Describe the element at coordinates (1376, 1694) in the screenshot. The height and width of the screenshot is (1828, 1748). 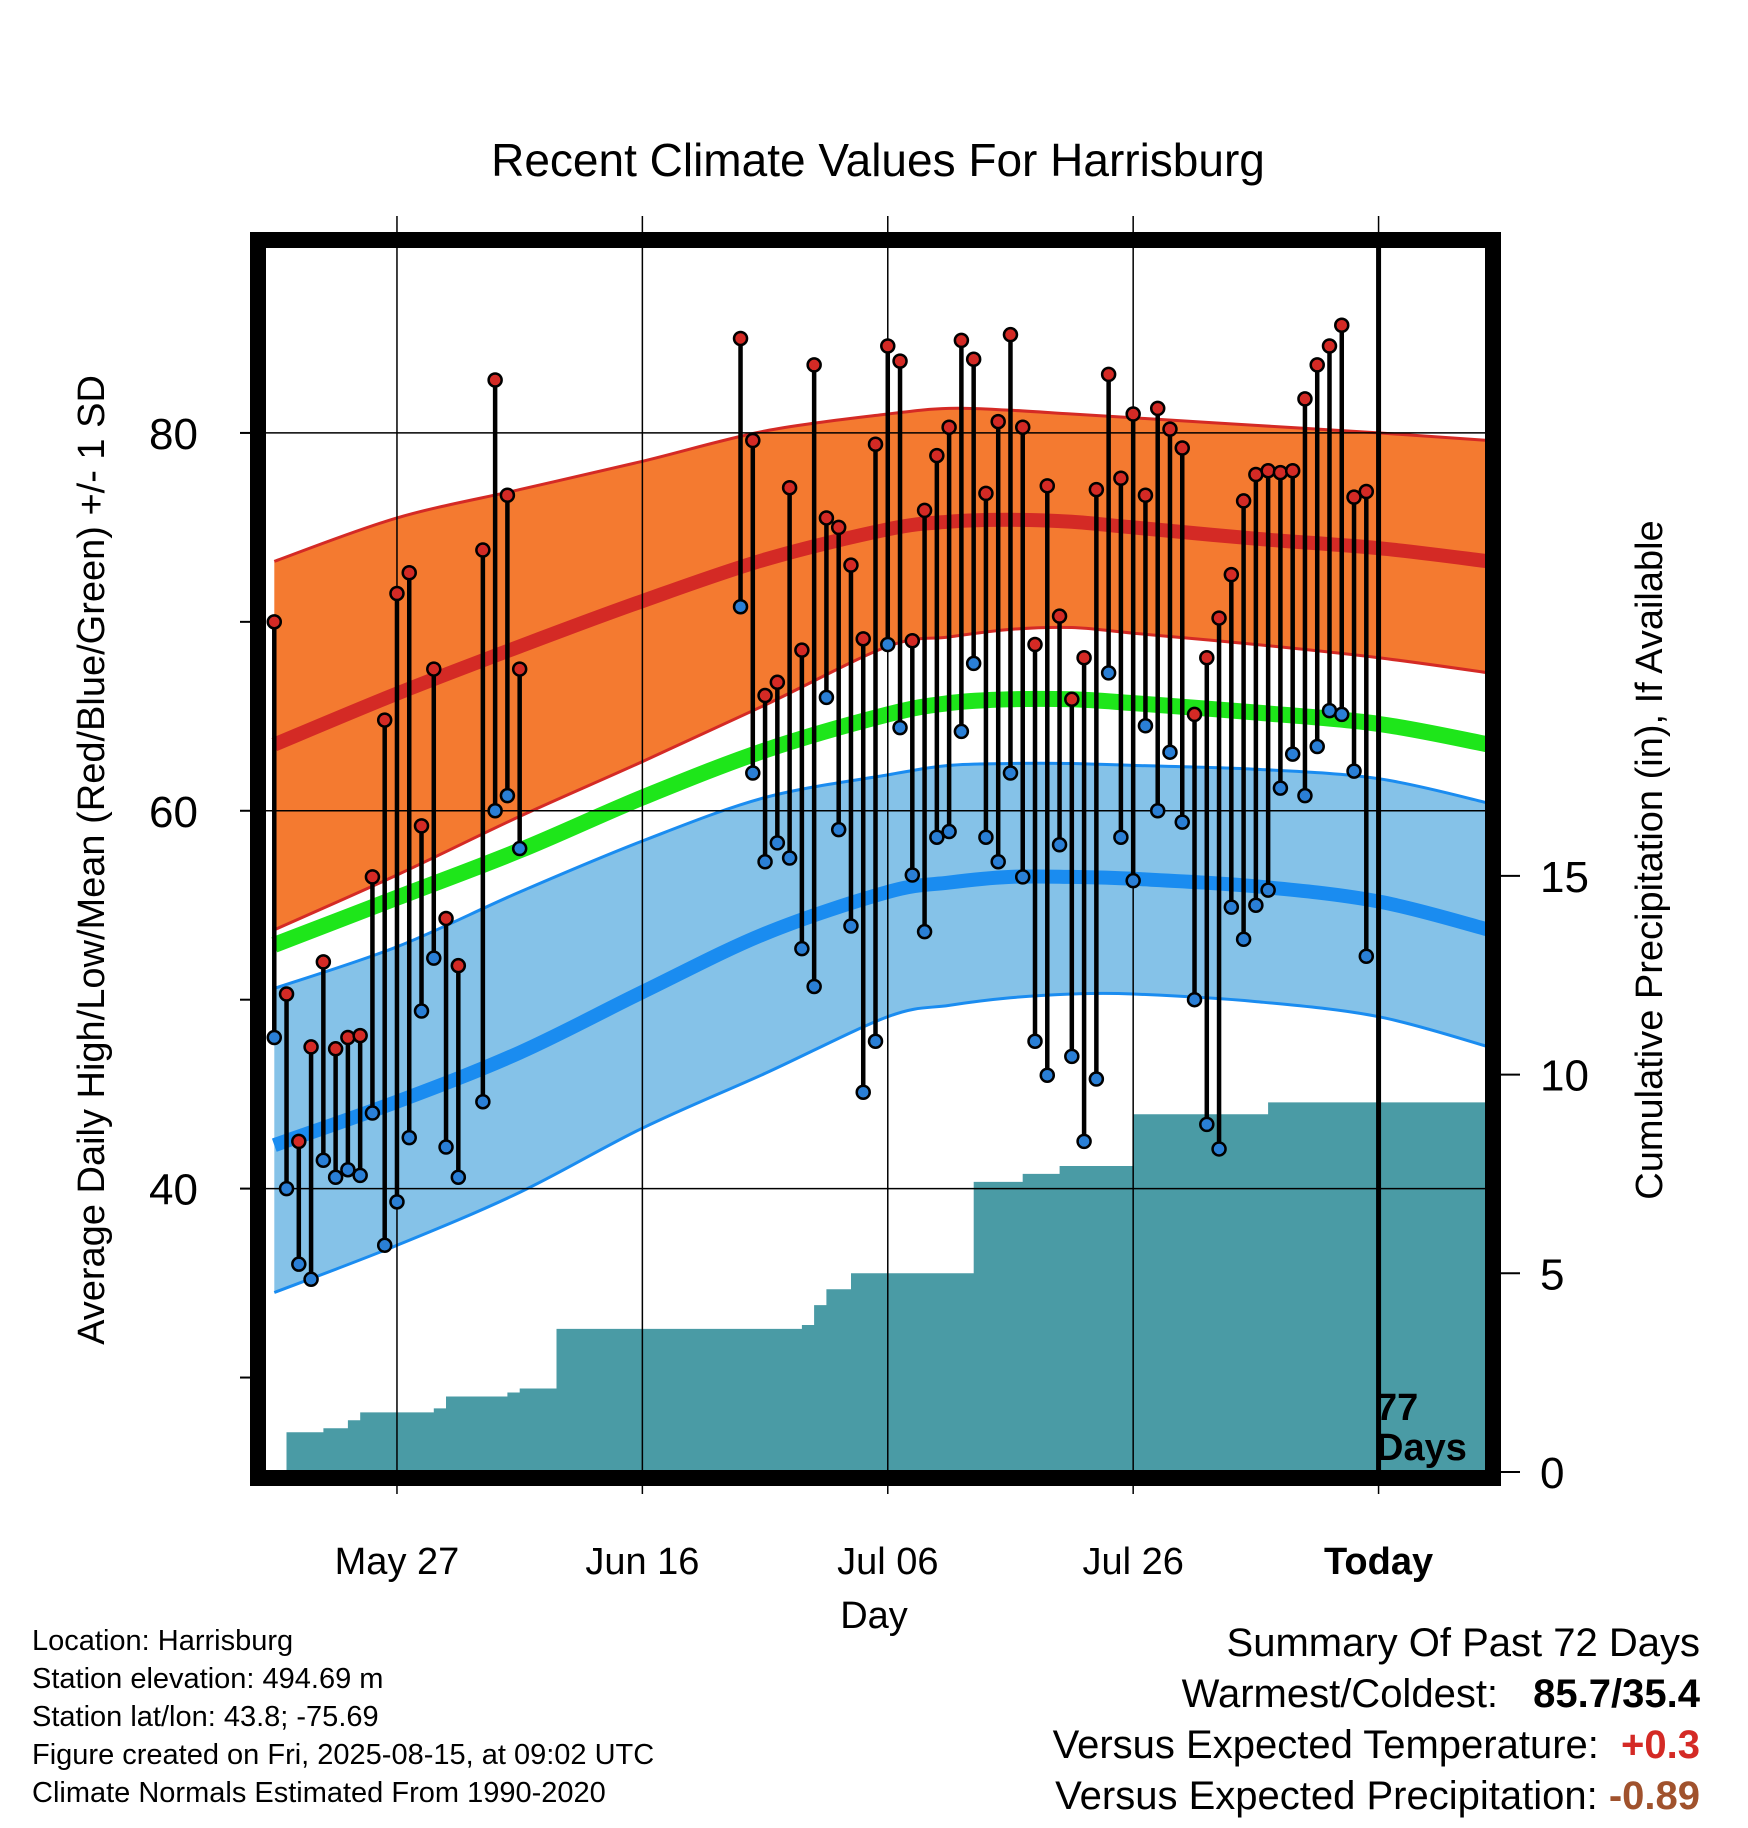
I see `summary-warmest-coldest: Warmest/Coldest: 85.7/35.4` at that location.